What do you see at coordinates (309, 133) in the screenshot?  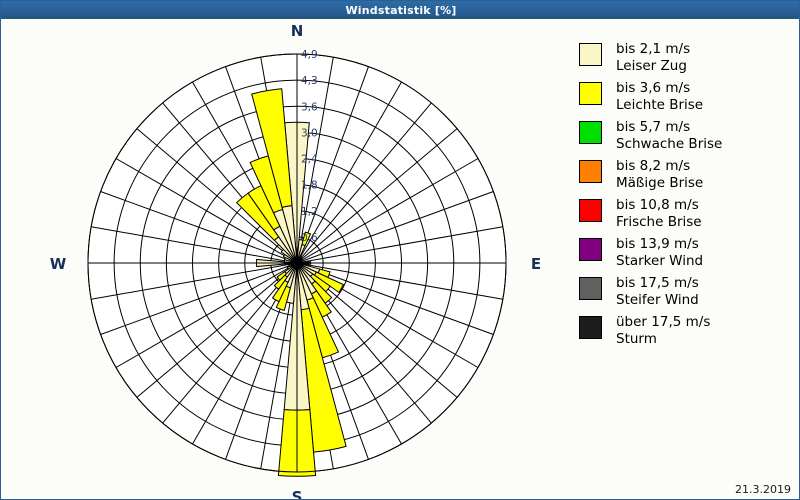 I see `radial-tick-label: 3,0` at bounding box center [309, 133].